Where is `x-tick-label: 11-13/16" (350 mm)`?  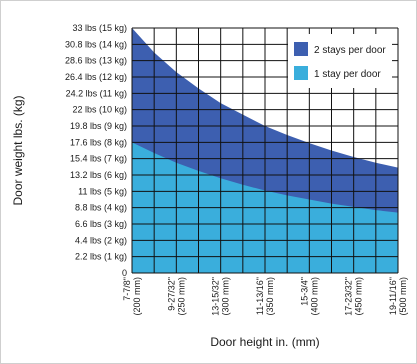
x-tick-label: 11-13/16" (350 mm) is located at coordinates (265, 296).